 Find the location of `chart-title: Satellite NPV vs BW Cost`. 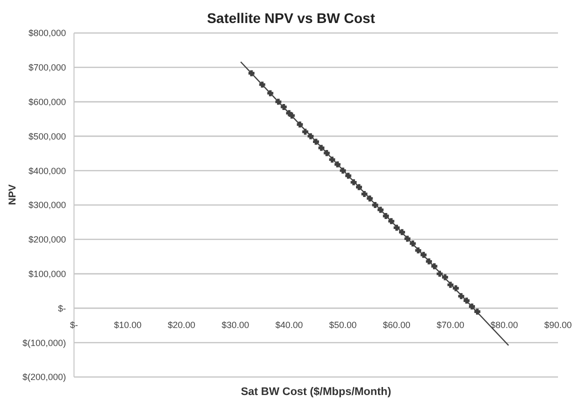

chart-title: Satellite NPV vs BW Cost is located at coordinates (291, 18).